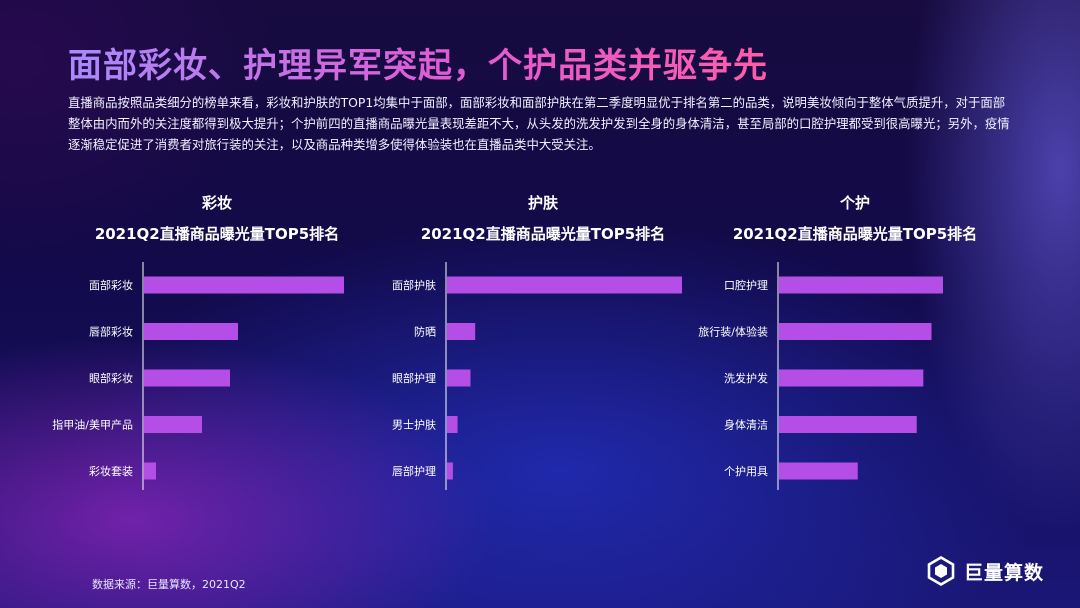 Image resolution: width=1080 pixels, height=608 pixels. Describe the element at coordinates (746, 425) in the screenshot. I see `category-label: 身体清洁` at that location.